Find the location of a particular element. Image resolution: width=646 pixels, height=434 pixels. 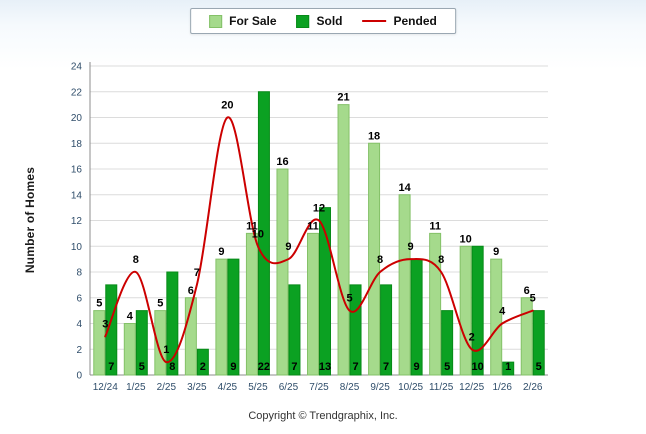

pended-line-swatch is located at coordinates (374, 21).